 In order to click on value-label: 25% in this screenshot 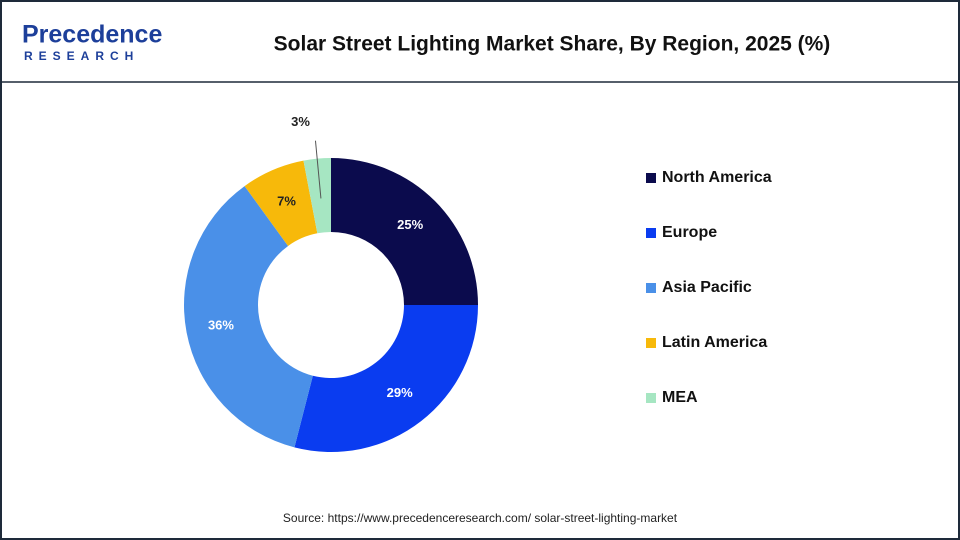, I will do `click(410, 224)`.